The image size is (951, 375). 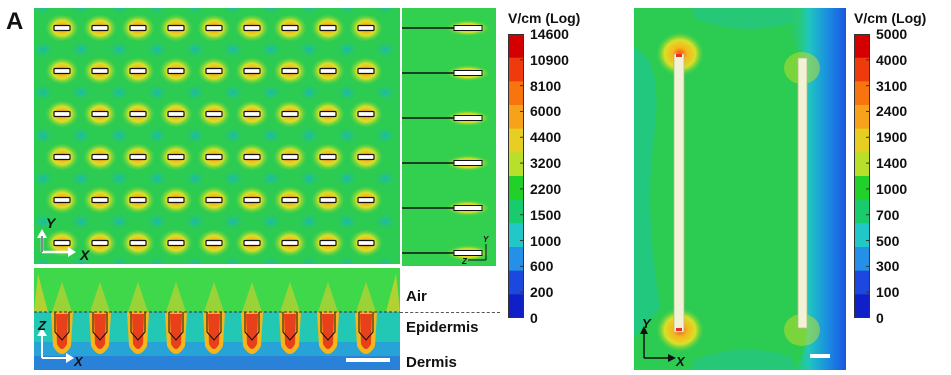 I want to click on colorbar-b-tick-label: 0, so click(x=880, y=318).